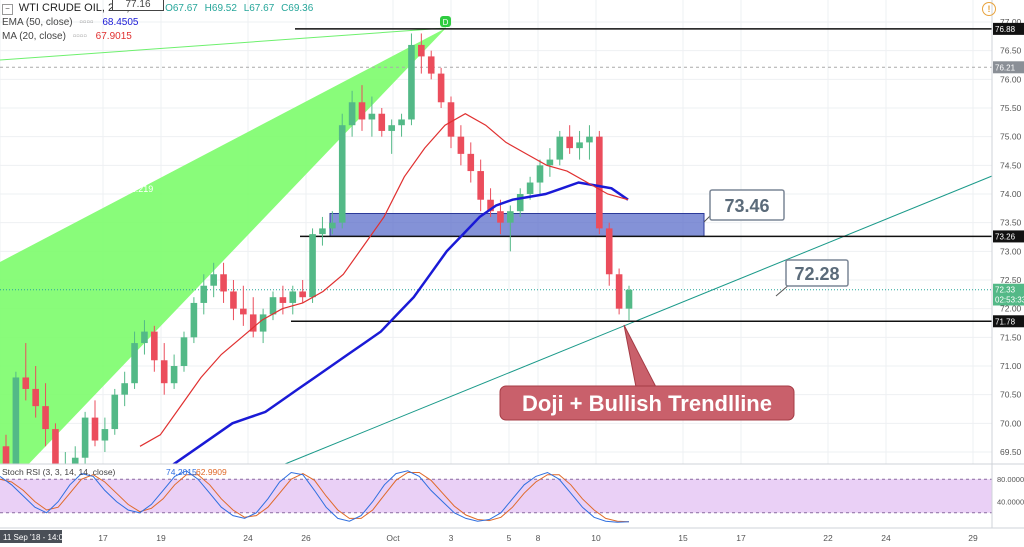 Image resolution: width=1024 pixels, height=547 pixels. I want to click on trendline-callout-box, so click(817, 273).